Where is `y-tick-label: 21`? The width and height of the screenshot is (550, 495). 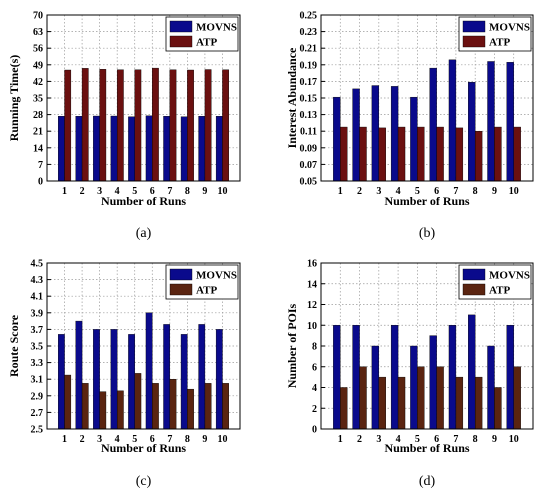 y-tick-label: 21 is located at coordinates (38, 132).